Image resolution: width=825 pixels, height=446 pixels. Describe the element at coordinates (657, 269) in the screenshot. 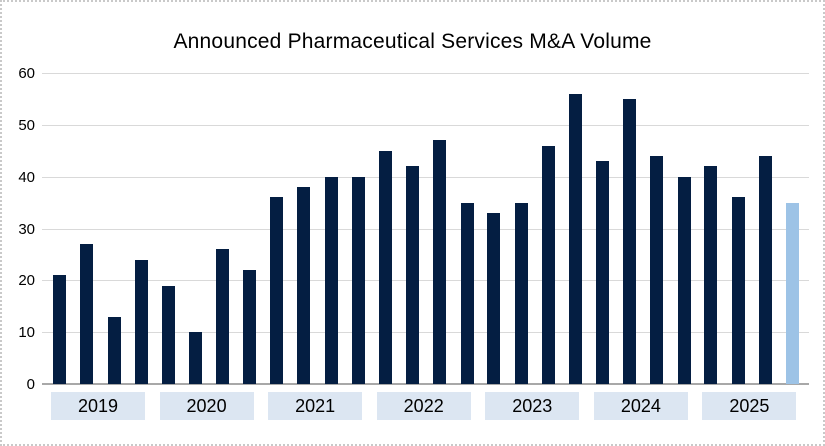

I see `bar-2024-q3` at that location.